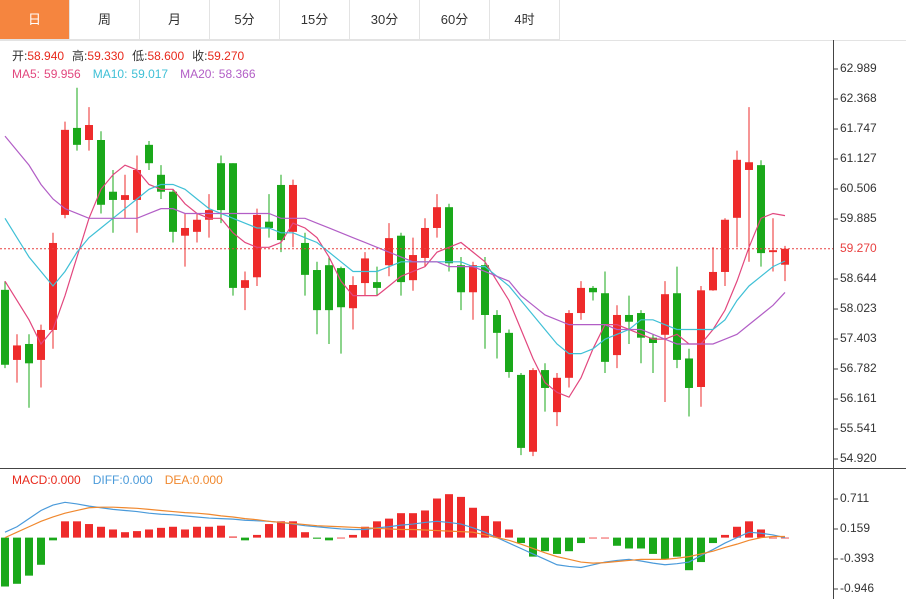 The image size is (906, 599). Describe the element at coordinates (128, 55) in the screenshot. I see `legend: 开:58.940 高:59.330 低:58.600 收:59.270` at that location.